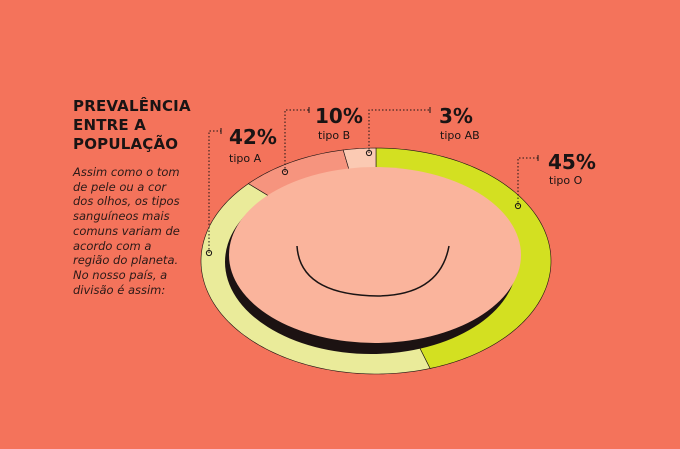 Image resolution: width=680 pixels, height=449 pixels. Describe the element at coordinates (456, 116) in the screenshot. I see `percent-label-tipo-ab: 3%` at that location.